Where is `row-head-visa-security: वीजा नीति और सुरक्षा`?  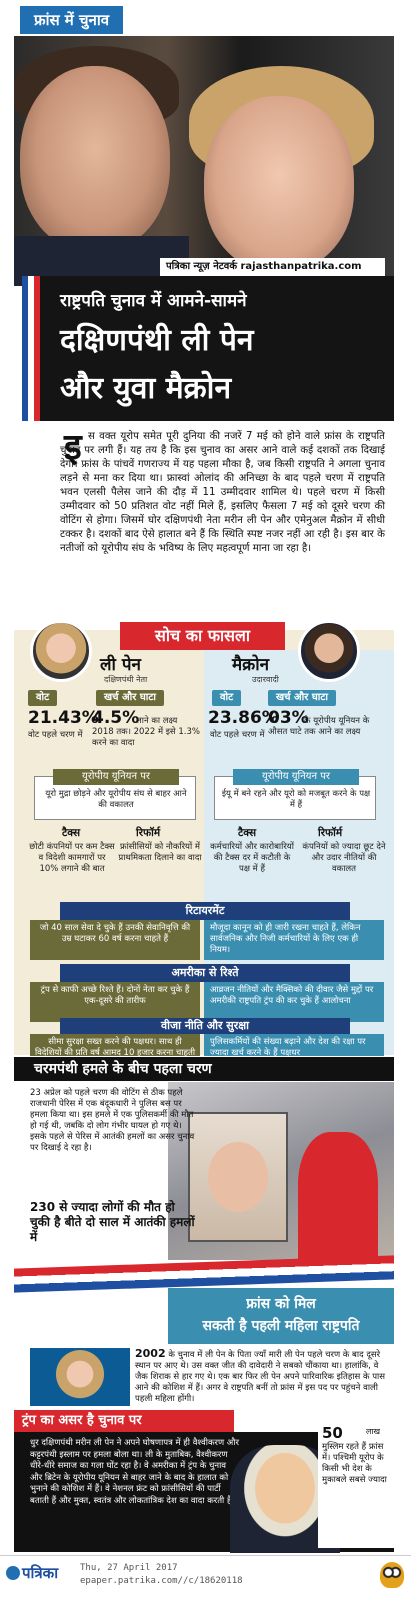 row-head-visa-security: वीजा नीति और सुरक्षा is located at coordinates (205, 1026).